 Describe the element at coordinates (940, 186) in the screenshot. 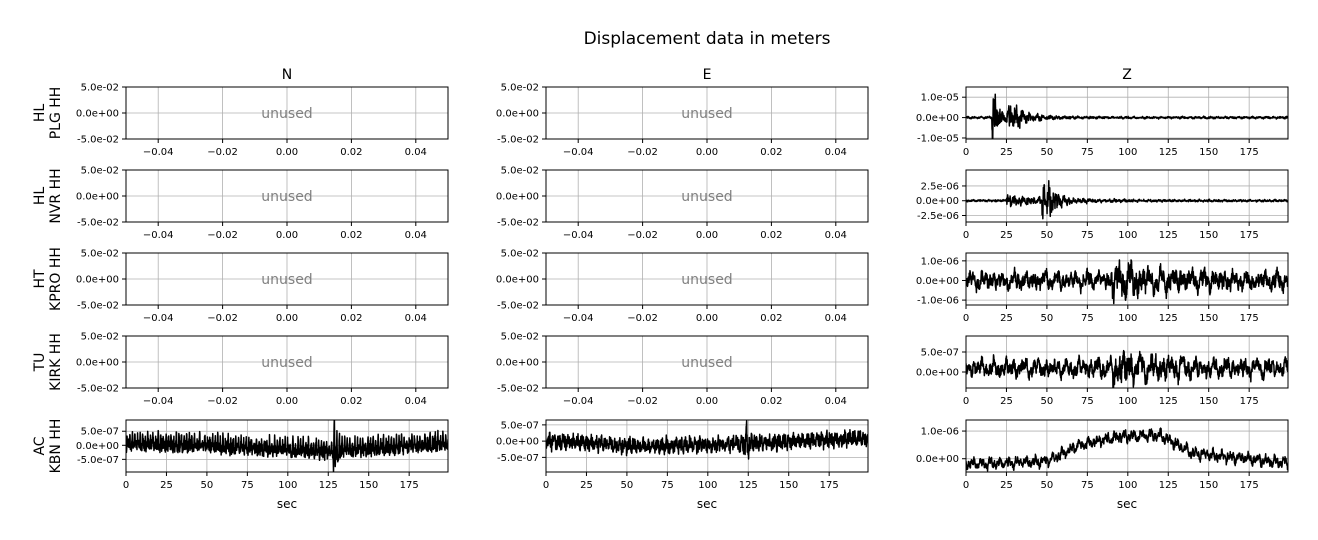

I see `y-tick-label: 2.5e-06` at that location.